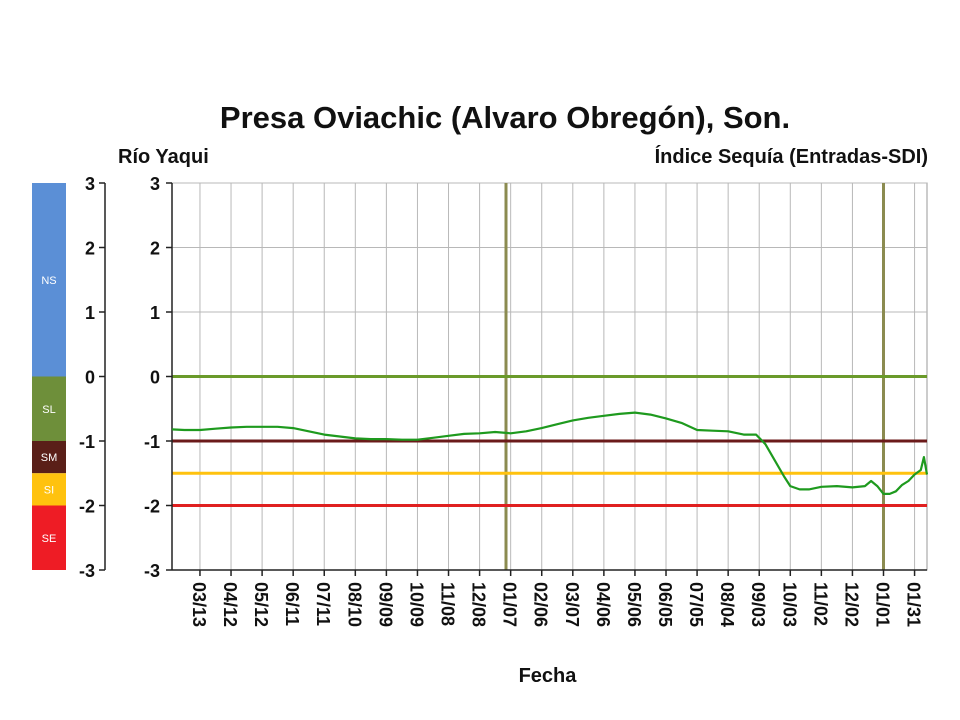  I want to click on scale-band-label: SE, so click(49, 539).